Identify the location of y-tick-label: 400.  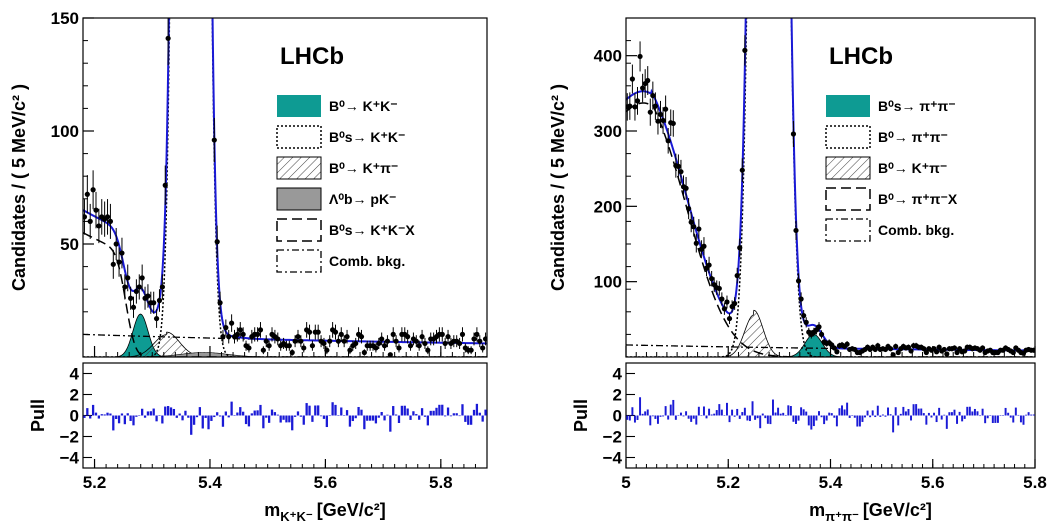
(608, 56).